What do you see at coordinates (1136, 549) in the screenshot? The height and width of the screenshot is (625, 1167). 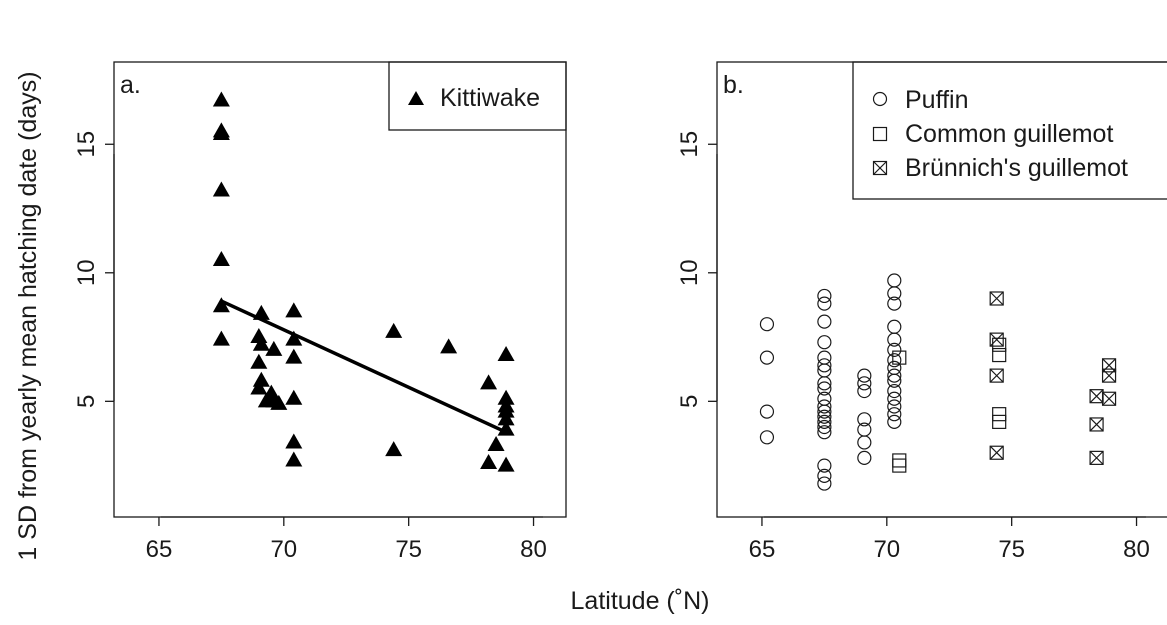 I see `panel-b-x-tick-label: 80` at bounding box center [1136, 549].